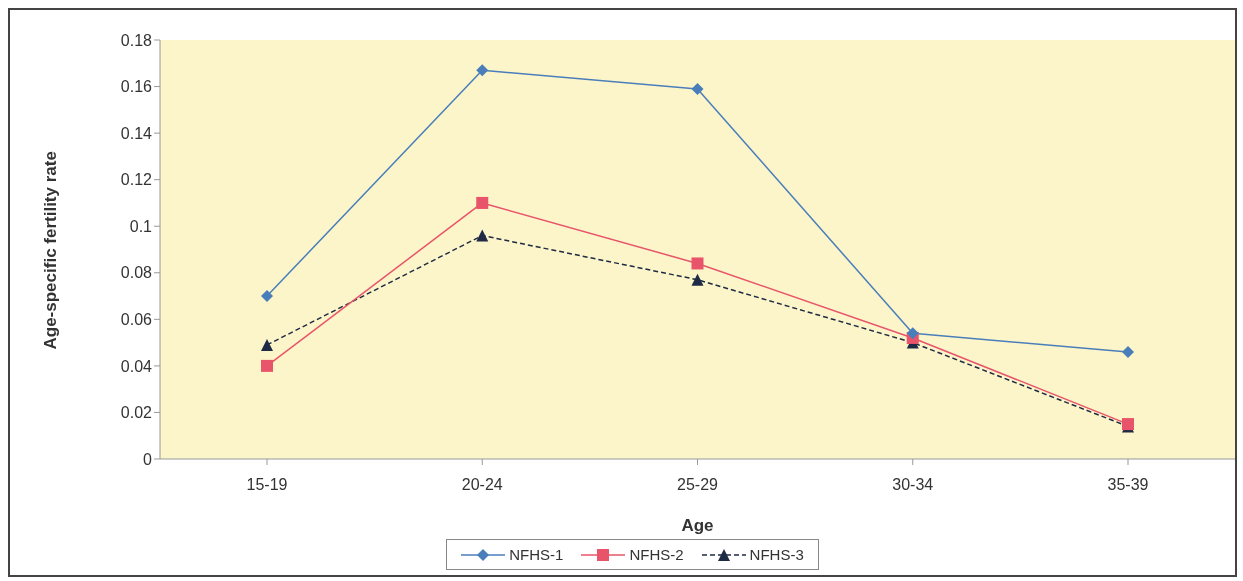 Image resolution: width=1243 pixels, height=581 pixels. I want to click on y-tick-label: 0.1, so click(141, 226).